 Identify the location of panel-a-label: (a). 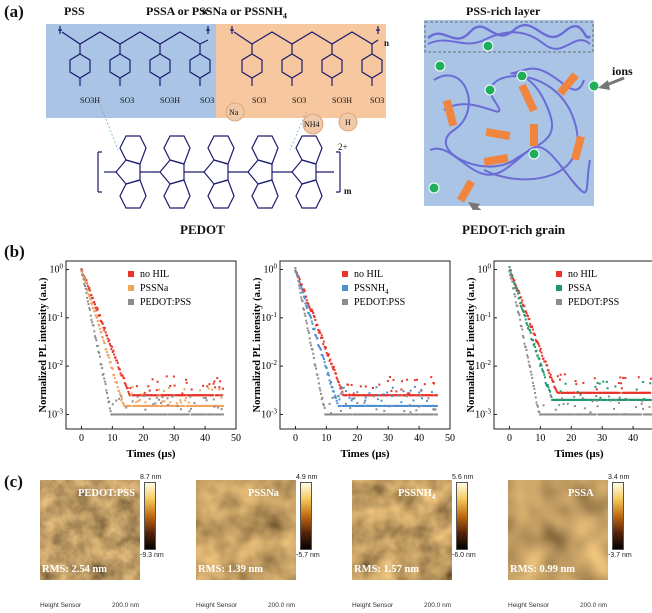
(14, 11).